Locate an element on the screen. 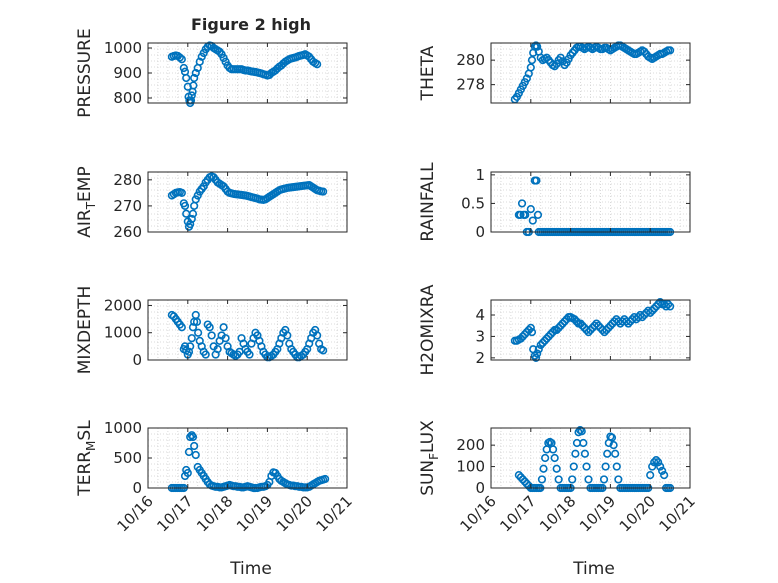 This screenshot has height=583, width=778. subplot-6: 2 3 4 H2OMIXRA is located at coordinates (554, 330).